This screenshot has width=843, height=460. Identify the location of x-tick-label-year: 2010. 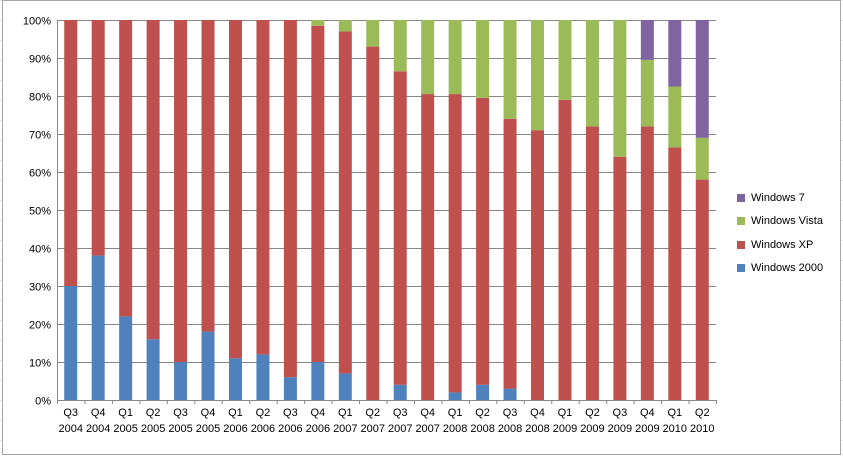
(675, 429).